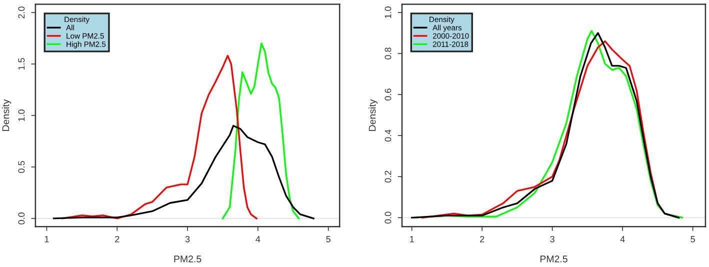  Describe the element at coordinates (21, 167) in the screenshot. I see `y-tick-label: 0.5` at that location.